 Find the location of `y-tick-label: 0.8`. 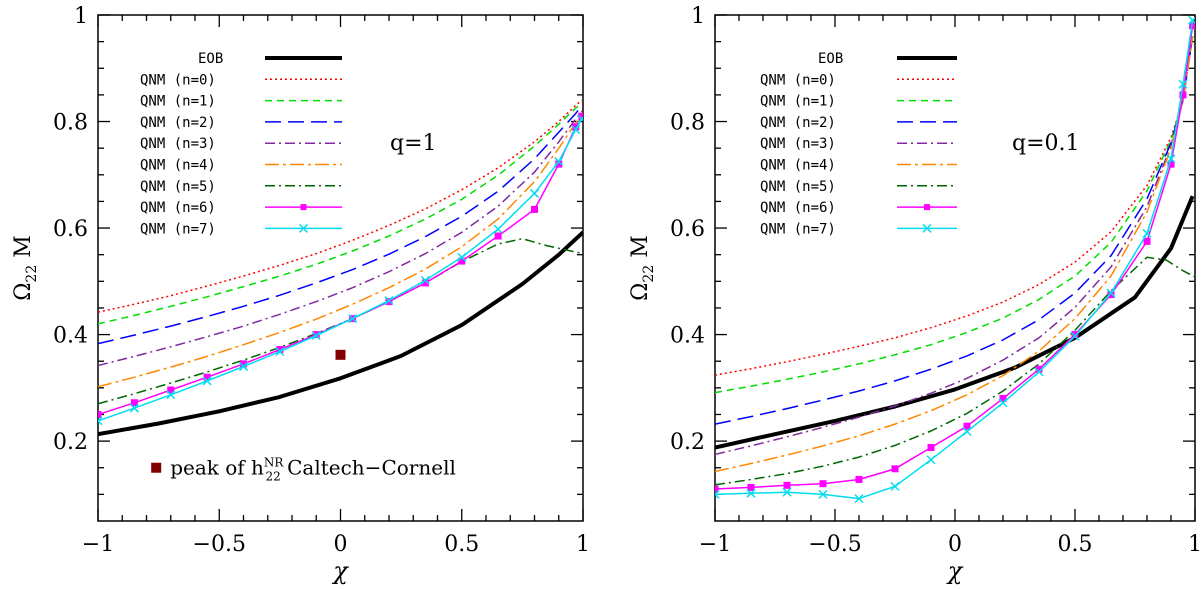

y-tick-label: 0.8 is located at coordinates (687, 123).